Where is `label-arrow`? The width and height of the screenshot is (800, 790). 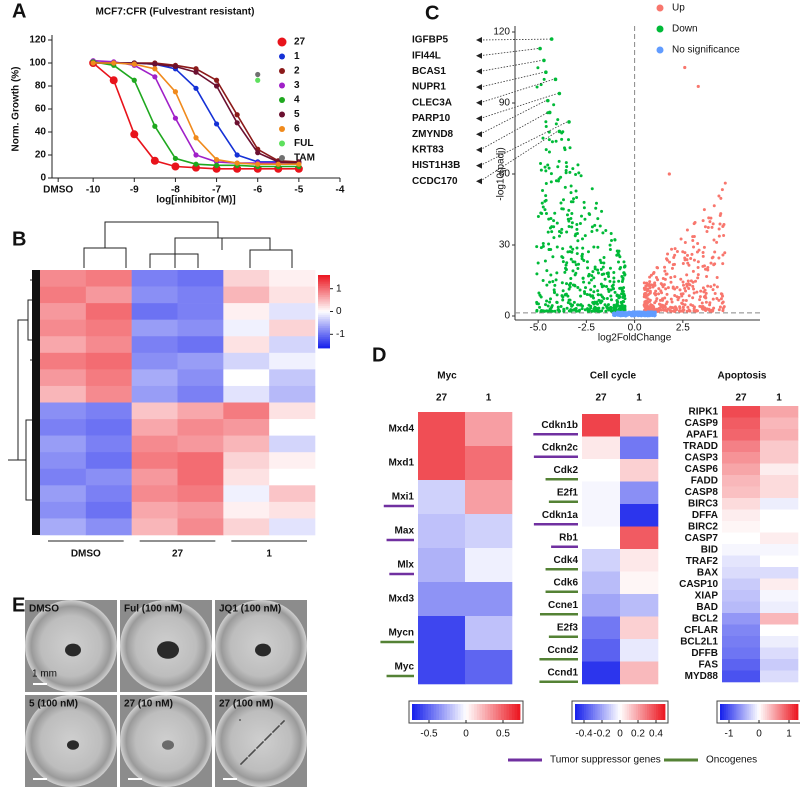
label-arrow is located at coordinates (509, 52).